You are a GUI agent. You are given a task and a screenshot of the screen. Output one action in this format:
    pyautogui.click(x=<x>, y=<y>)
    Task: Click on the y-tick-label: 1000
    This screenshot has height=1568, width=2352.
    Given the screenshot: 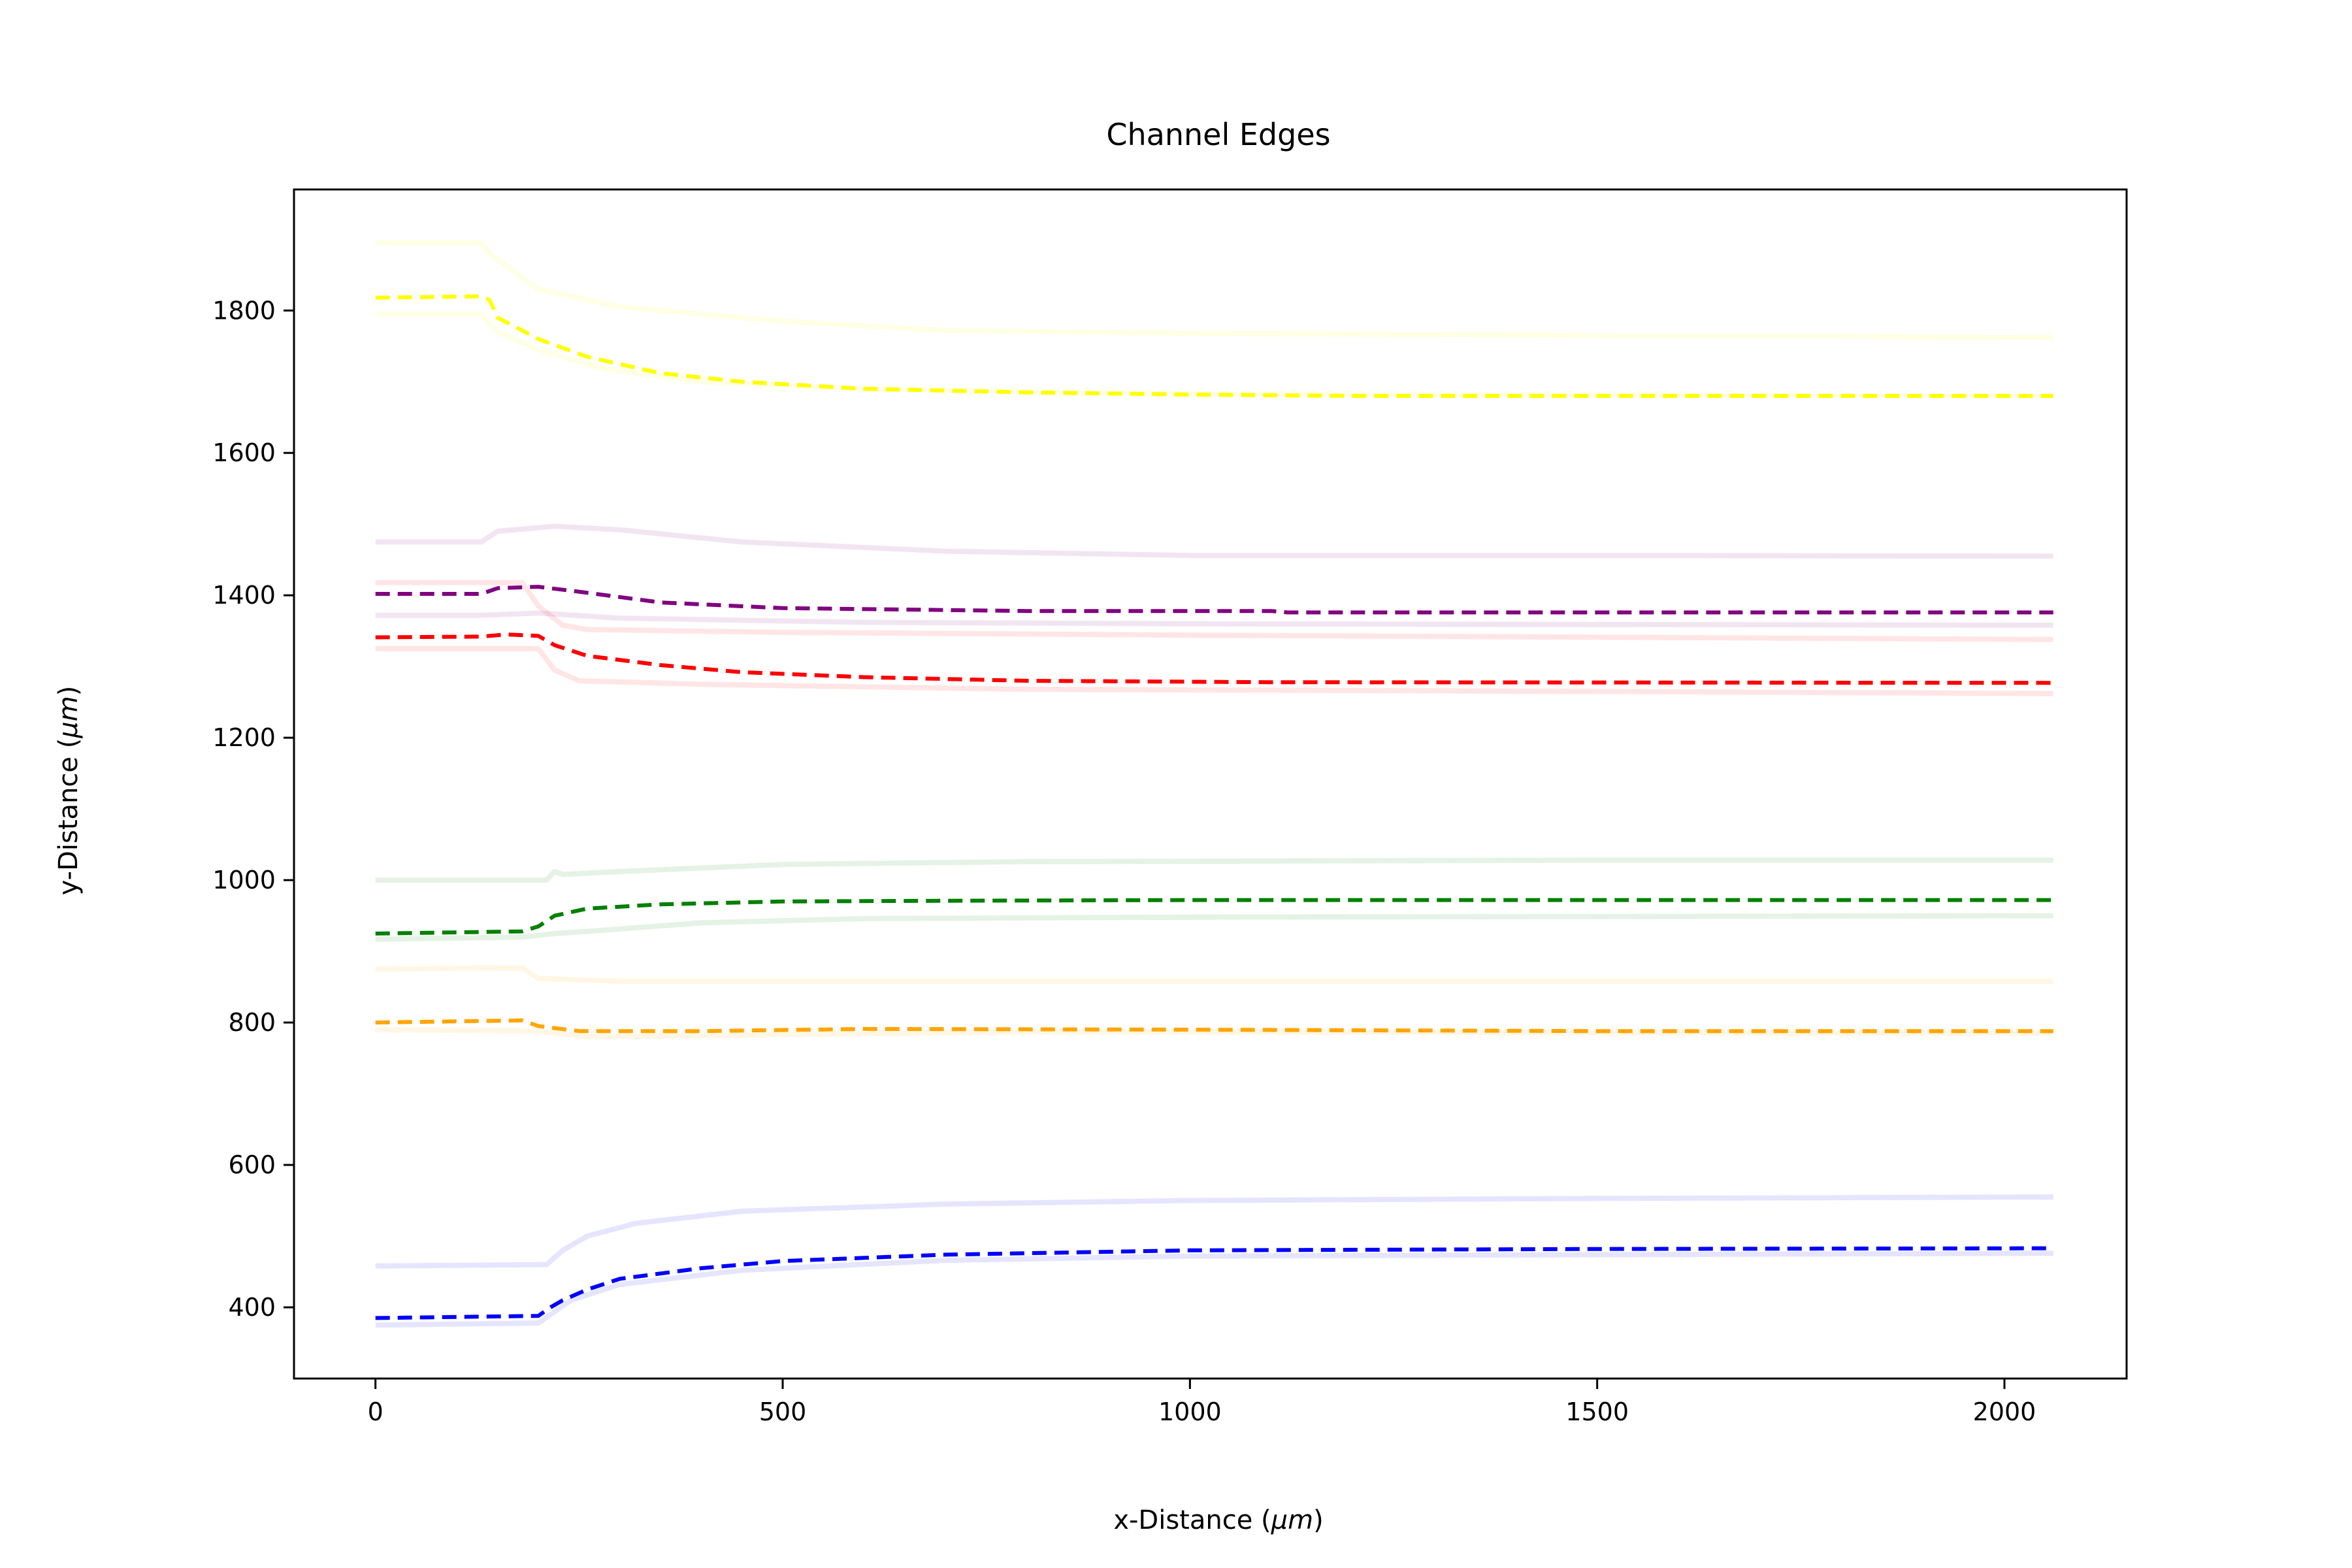 What is the action you would take?
    pyautogui.click(x=244, y=880)
    